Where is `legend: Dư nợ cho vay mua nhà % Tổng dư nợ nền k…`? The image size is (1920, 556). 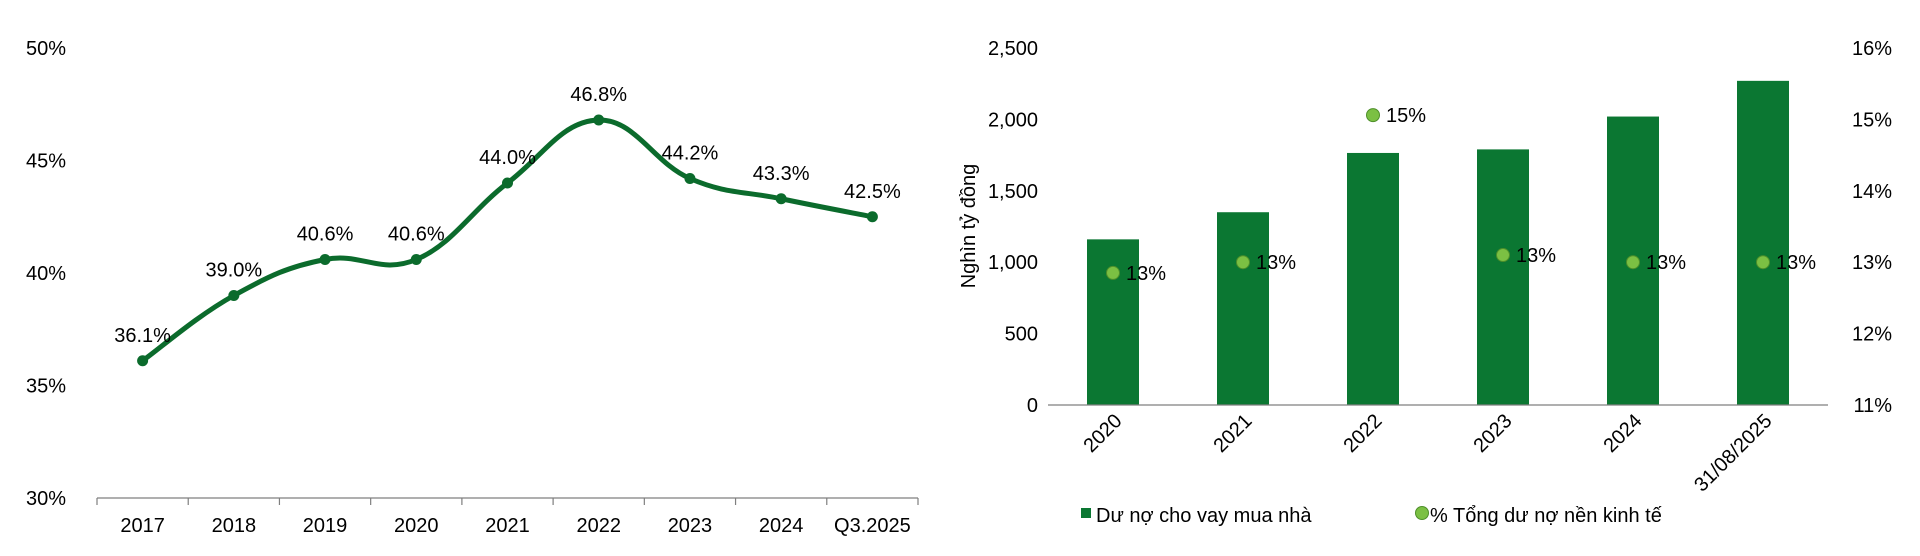
legend: Dư nợ cho vay mua nhà % Tổng dư nợ nền k… is located at coordinates (1371, 516).